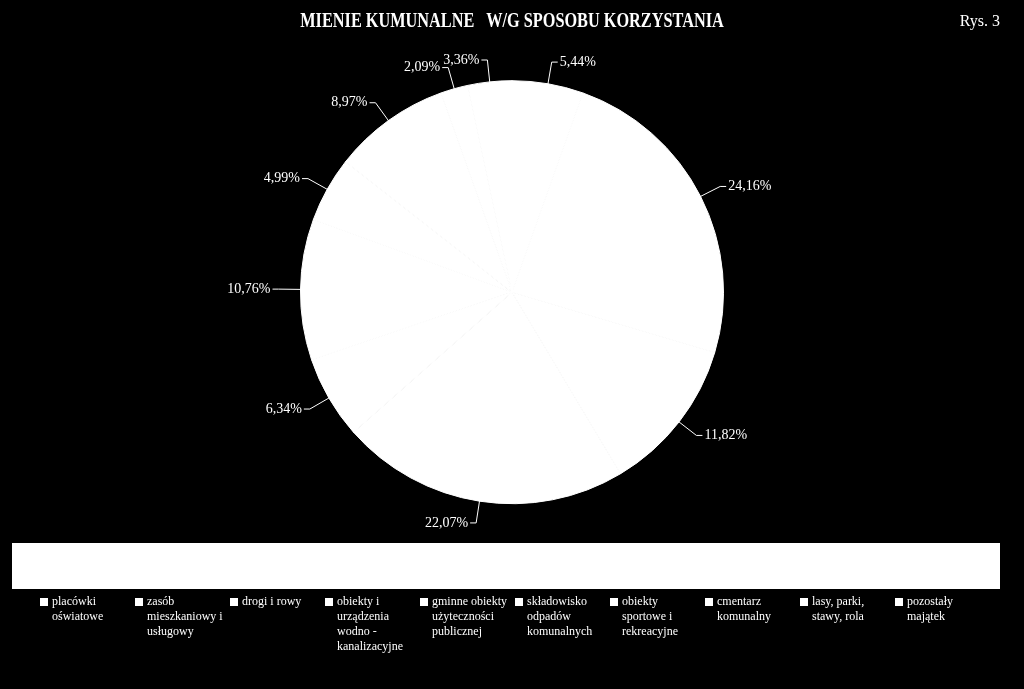 This screenshot has width=1024, height=689. I want to click on chart-title: MIENIE KUMUNALNE W/G SPOSOBU KORZYSTANIA, so click(512, 19).